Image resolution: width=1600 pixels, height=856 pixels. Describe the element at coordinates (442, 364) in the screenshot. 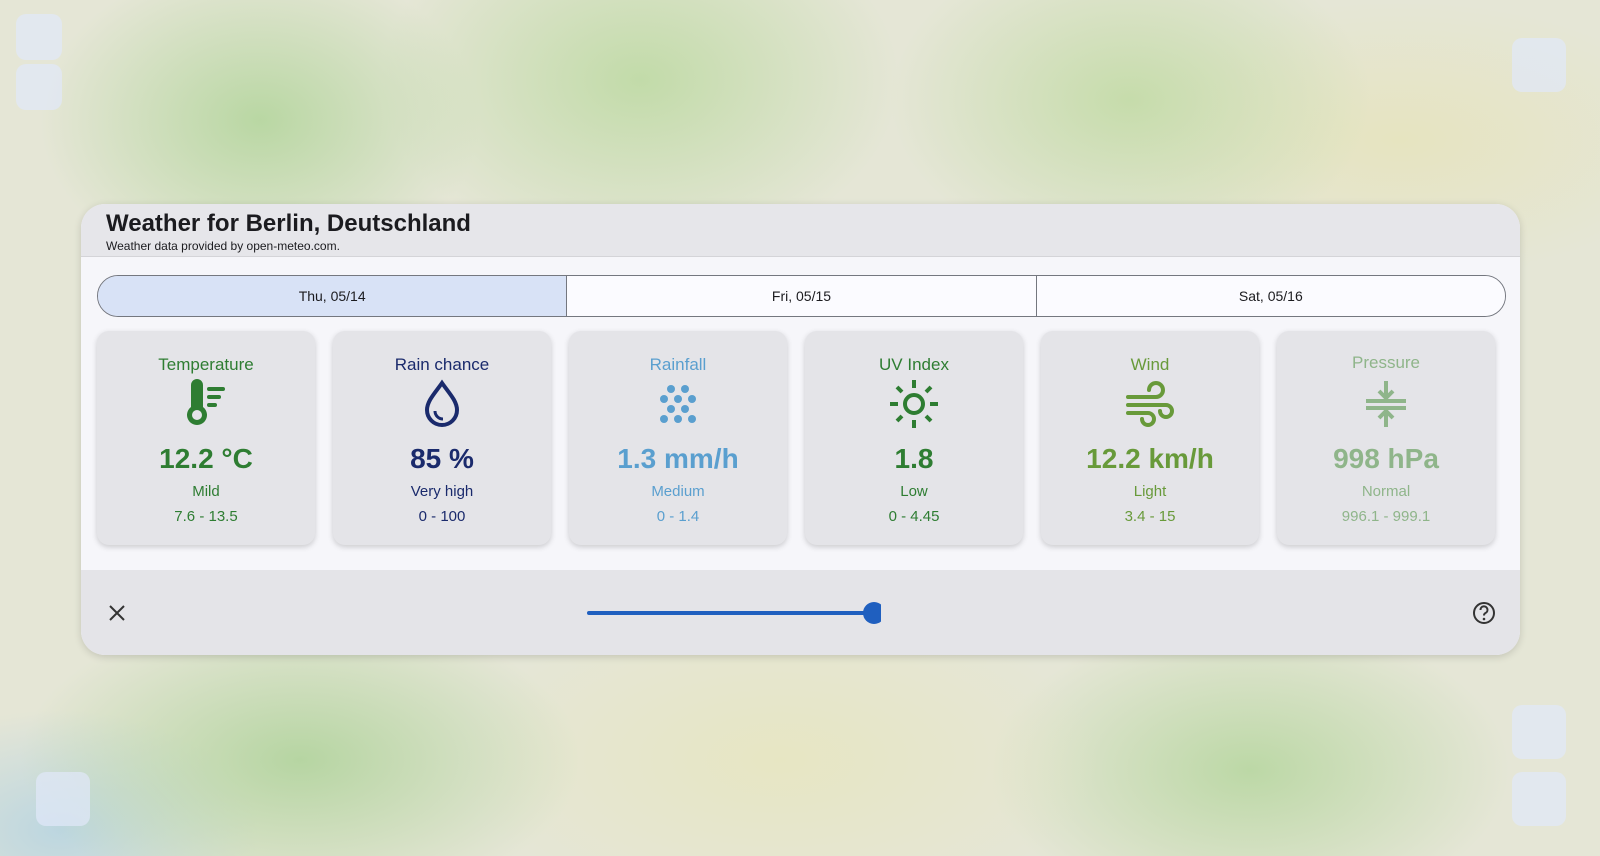

I see `card-title: Rain chance` at that location.